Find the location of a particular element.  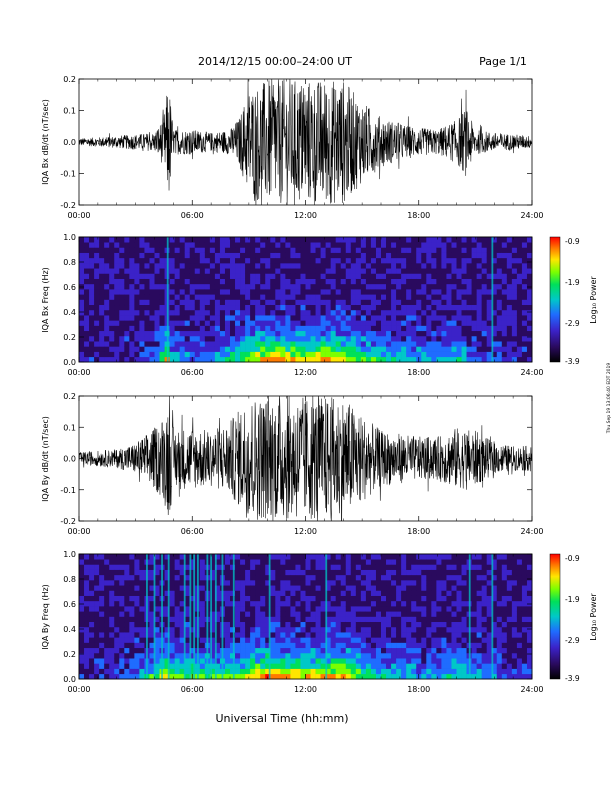

y-tick-label: 1.0 is located at coordinates (69, 554).